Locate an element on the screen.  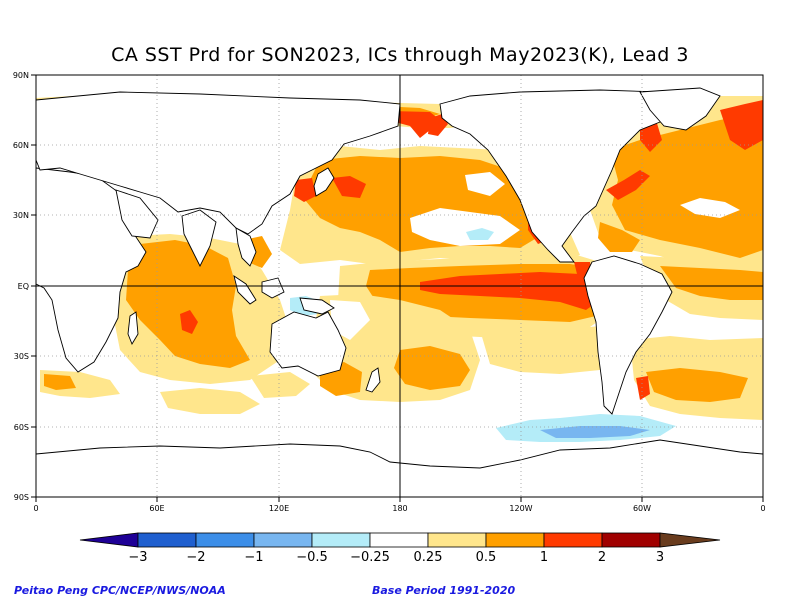
india-outline is located at coordinates (199, 238).